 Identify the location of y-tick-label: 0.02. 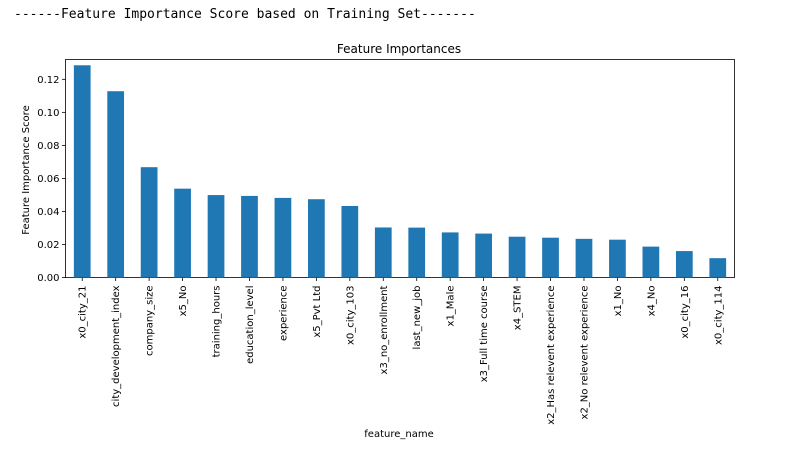
(48, 245).